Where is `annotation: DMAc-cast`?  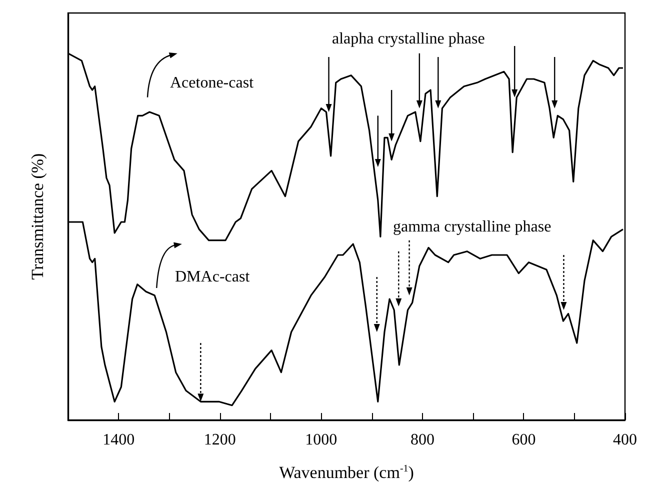 annotation: DMAc-cast is located at coordinates (212, 277).